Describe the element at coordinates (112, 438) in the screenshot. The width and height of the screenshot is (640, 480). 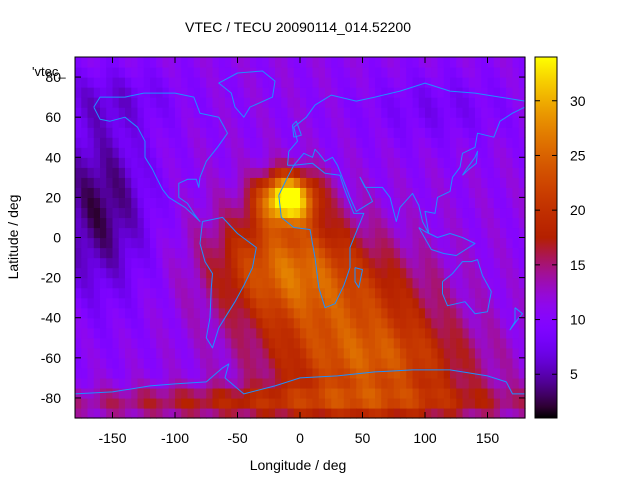
I see `x-tick-label: -150` at that location.